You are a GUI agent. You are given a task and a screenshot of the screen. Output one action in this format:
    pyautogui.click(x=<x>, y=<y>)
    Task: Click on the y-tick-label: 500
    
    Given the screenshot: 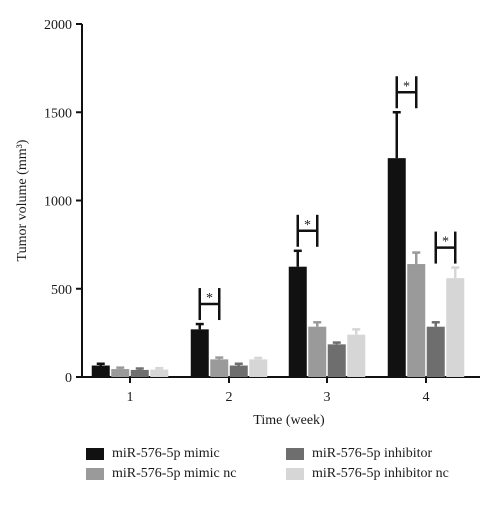 What is the action you would take?
    pyautogui.click(x=61, y=290)
    